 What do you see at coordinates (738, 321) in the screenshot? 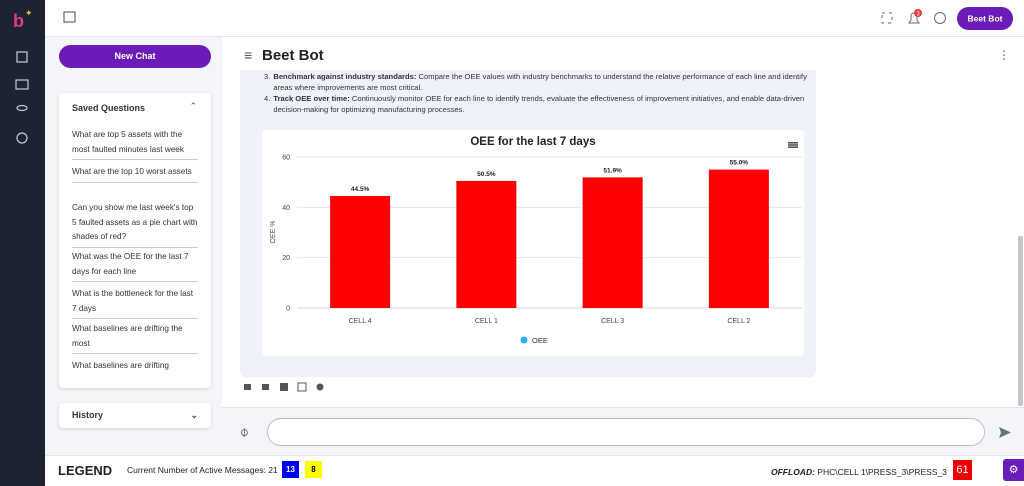
I see `x-tick-label: CELL 2` at bounding box center [738, 321].